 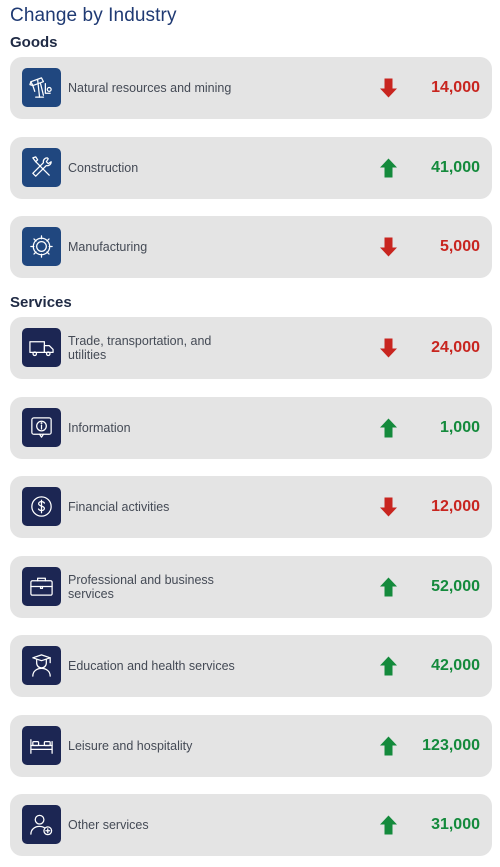 I want to click on card-leisure: Leisure and hospitality 123,000, so click(x=251, y=746).